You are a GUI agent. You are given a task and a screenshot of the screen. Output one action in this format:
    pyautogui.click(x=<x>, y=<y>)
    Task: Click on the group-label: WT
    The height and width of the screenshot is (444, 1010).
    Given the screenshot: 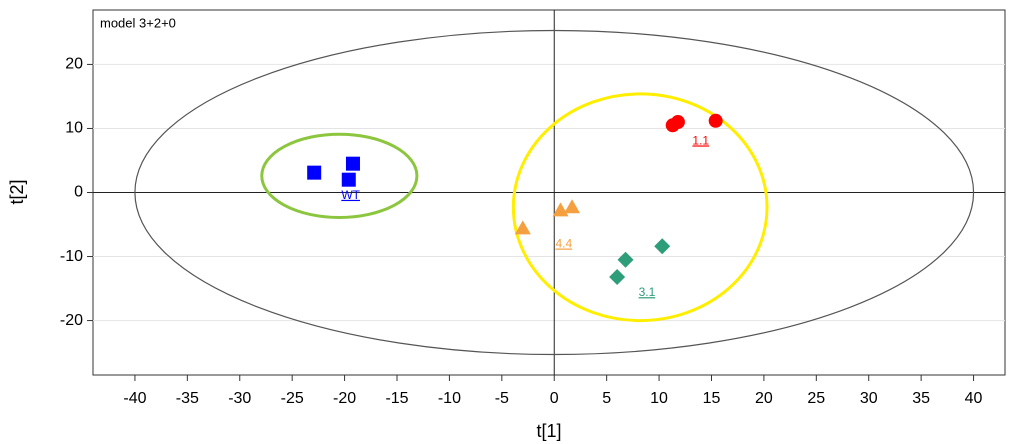 What is the action you would take?
    pyautogui.click(x=350, y=195)
    